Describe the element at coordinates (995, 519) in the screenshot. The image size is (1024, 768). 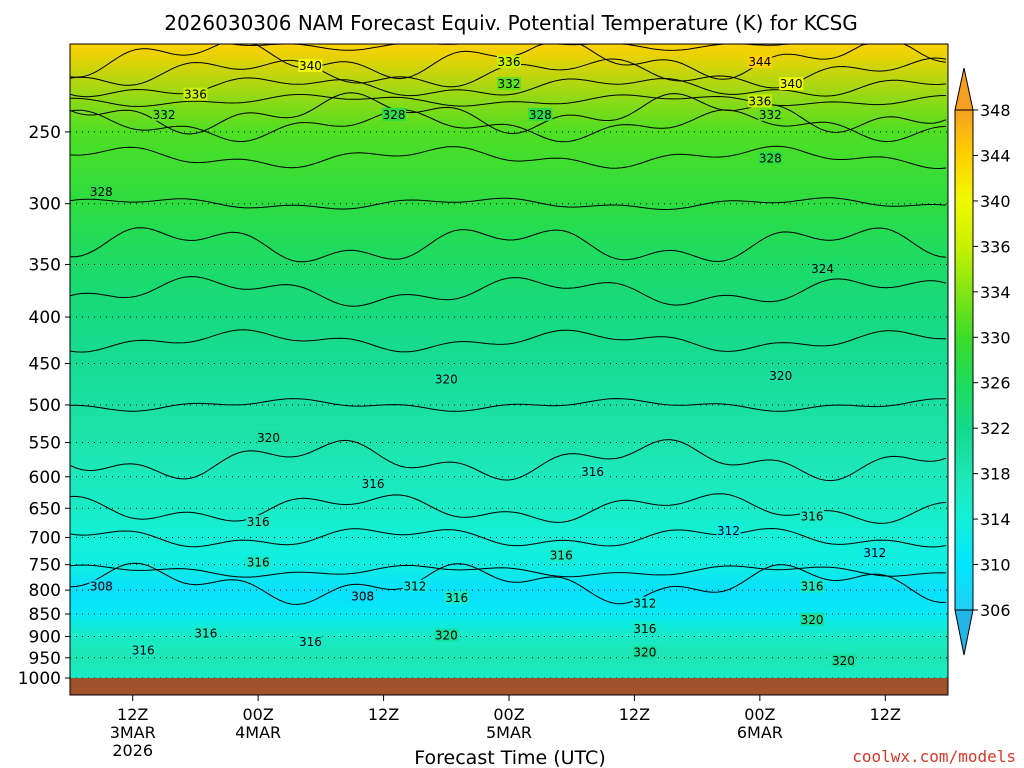
I see `colorbar-label: 314` at that location.